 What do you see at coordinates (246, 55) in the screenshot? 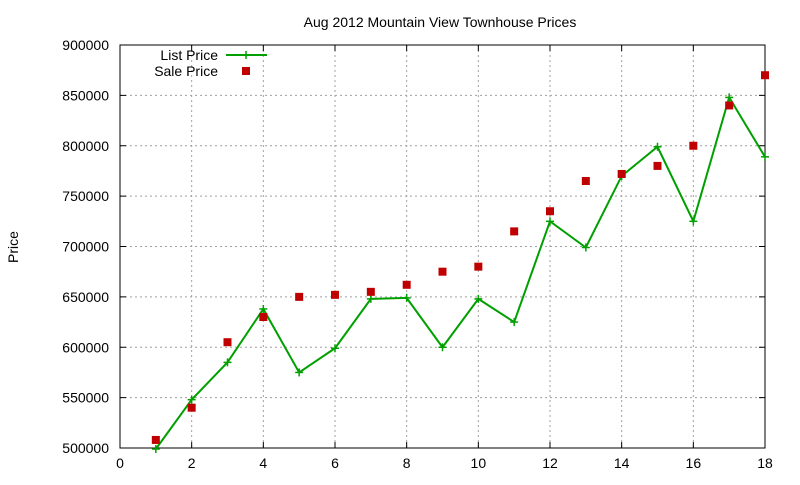
I see `legend-plus-marker` at bounding box center [246, 55].